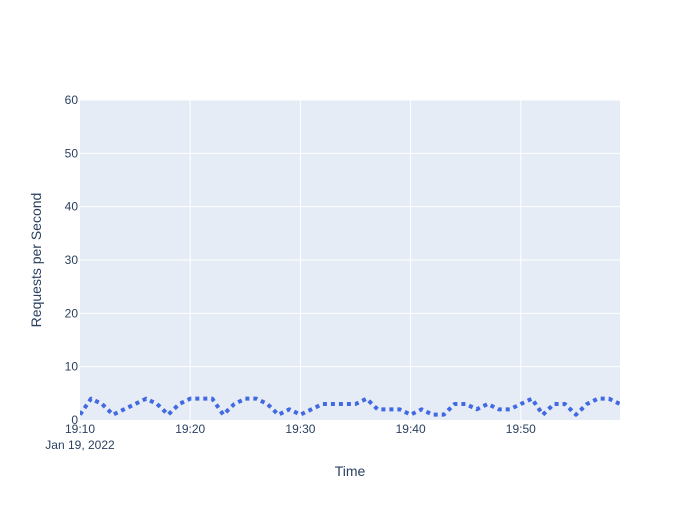 This screenshot has height=505, width=700. What do you see at coordinates (80, 445) in the screenshot?
I see `x-axis-date-label: Jan 19, 2022` at bounding box center [80, 445].